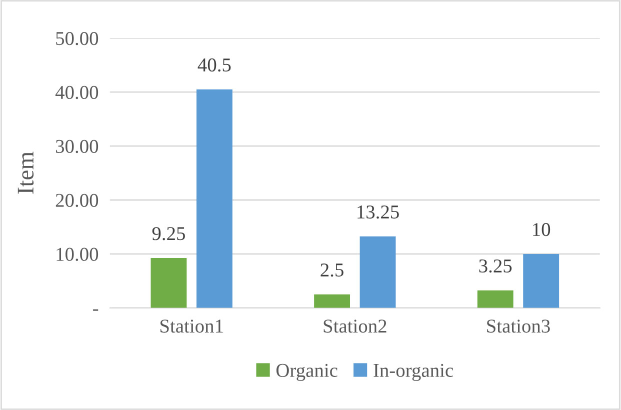  What do you see at coordinates (191, 326) in the screenshot?
I see `x-tick-label: Station1` at bounding box center [191, 326].